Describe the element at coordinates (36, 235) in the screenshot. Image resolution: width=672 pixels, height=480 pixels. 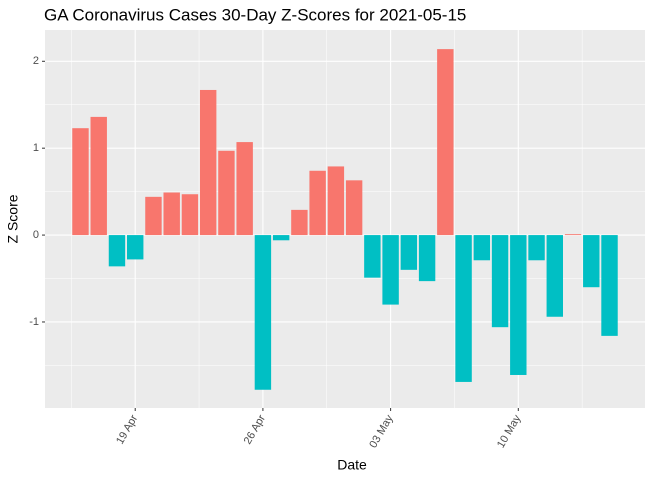
I see `y-tick-label: 0` at that location.